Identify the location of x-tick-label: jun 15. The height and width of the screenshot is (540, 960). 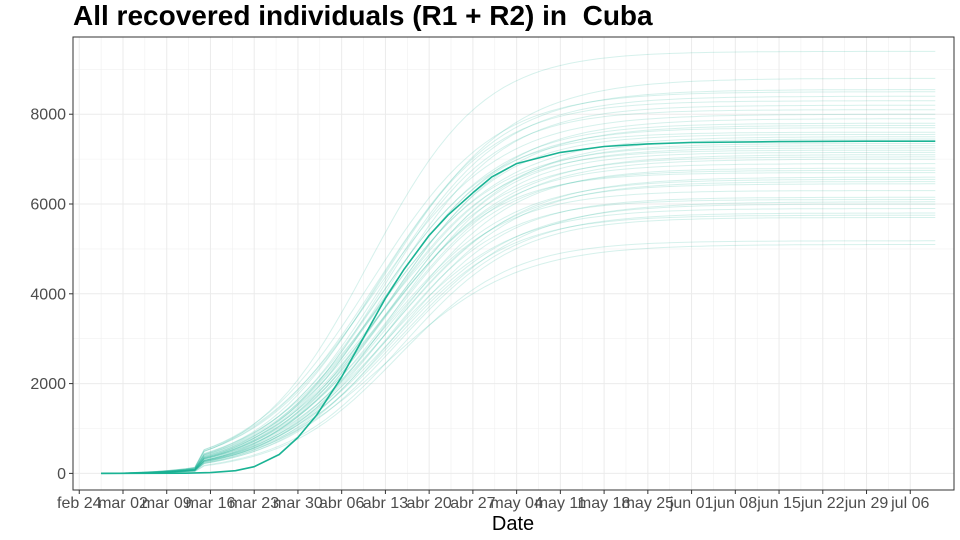
(778, 503).